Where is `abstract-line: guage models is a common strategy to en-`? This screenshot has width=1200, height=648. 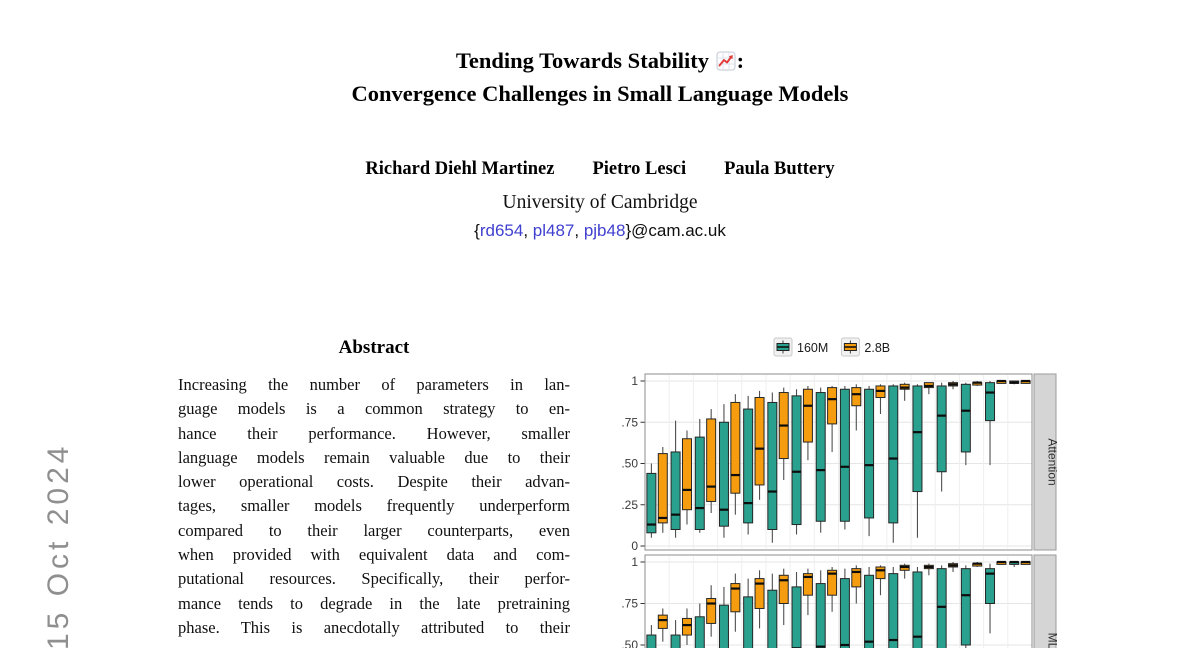
abstract-line: guage models is a common strategy to en- is located at coordinates (374, 409).